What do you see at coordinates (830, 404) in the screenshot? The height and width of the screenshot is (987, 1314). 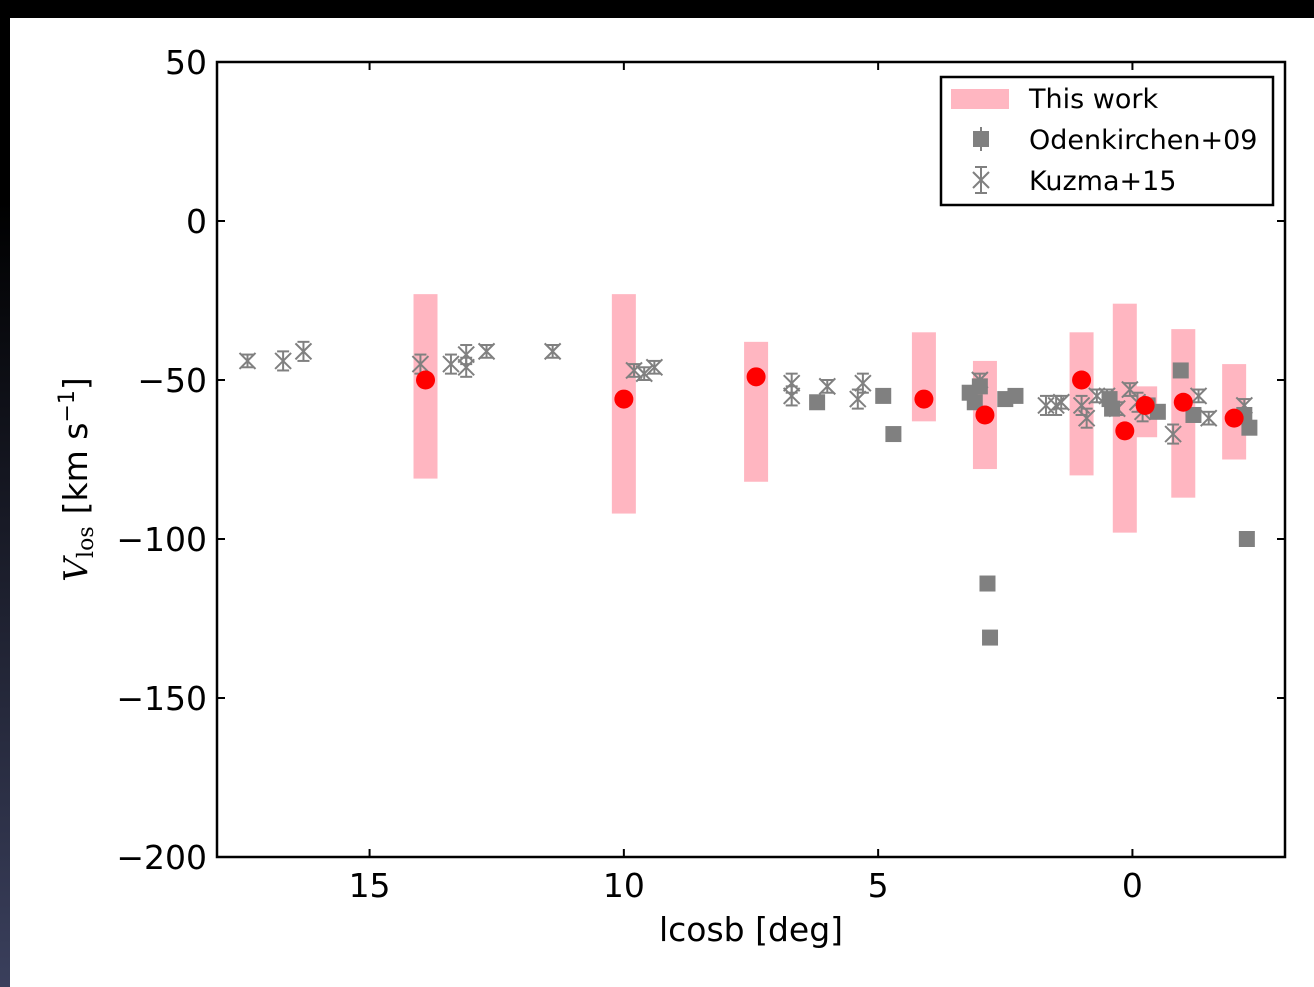 I see `this-work-points-layer` at bounding box center [830, 404].